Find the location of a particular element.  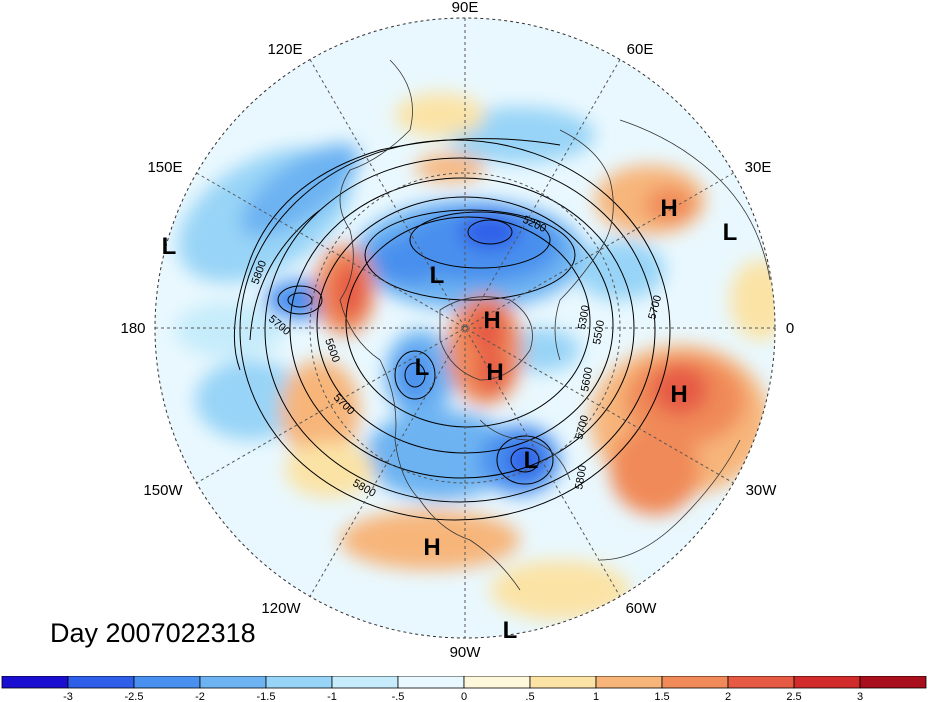

colorbar-tick-label: -1 is located at coordinates (332, 696).